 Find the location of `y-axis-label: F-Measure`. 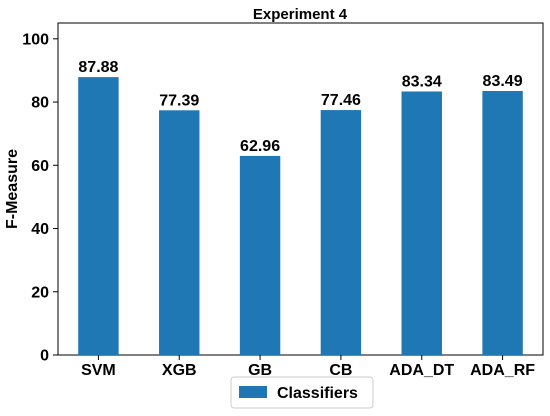

y-axis-label: F-Measure is located at coordinates (12, 189).